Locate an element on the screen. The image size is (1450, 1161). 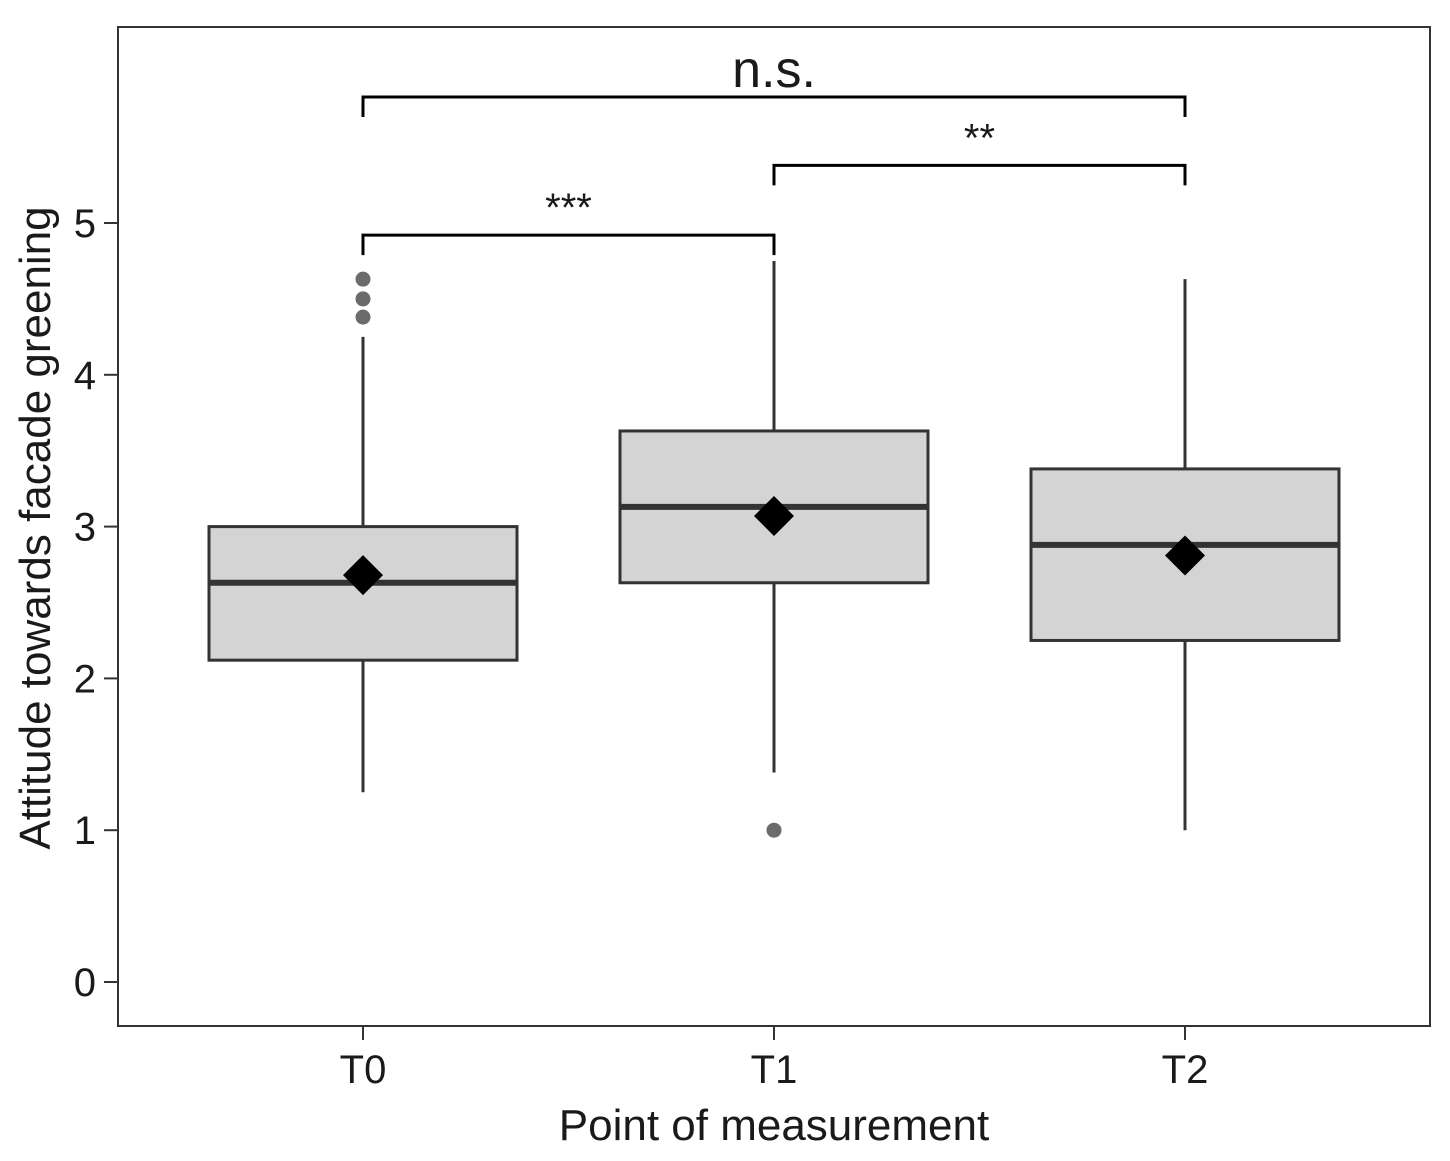
y-tick-label: 4 is located at coordinates (85, 376).